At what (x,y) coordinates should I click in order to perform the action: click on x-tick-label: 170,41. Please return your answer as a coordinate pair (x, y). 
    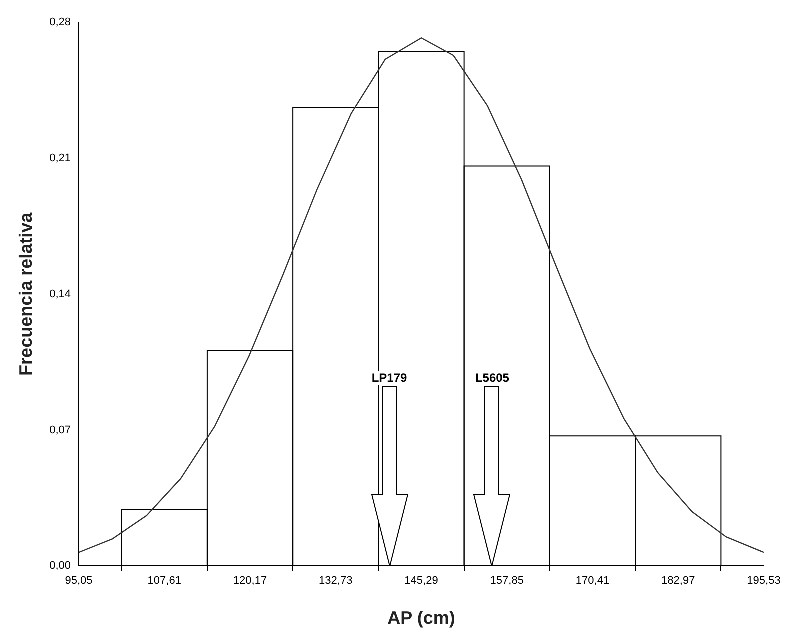
    Looking at the image, I should click on (593, 580).